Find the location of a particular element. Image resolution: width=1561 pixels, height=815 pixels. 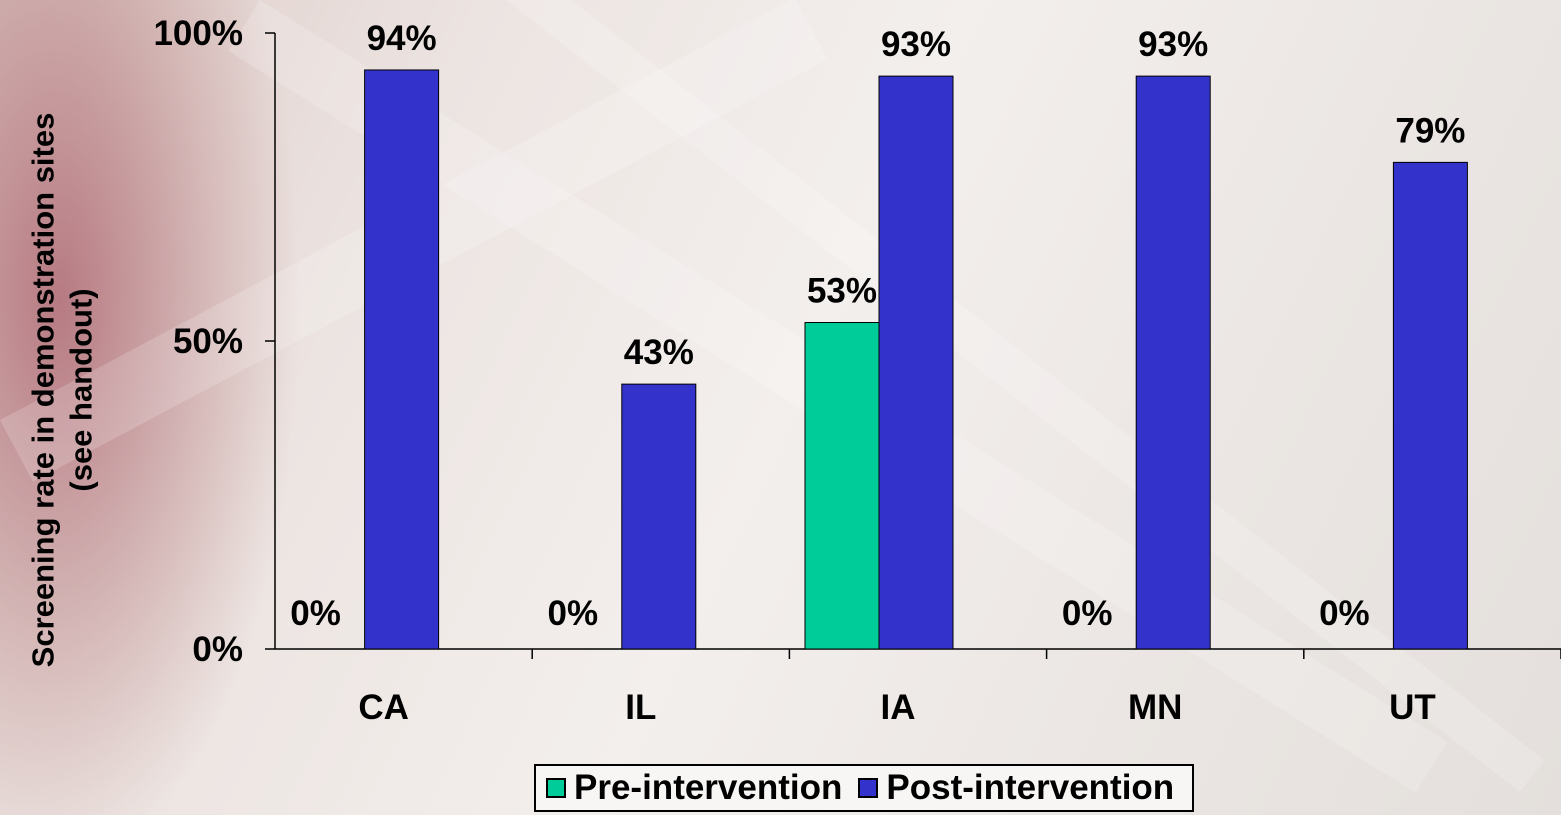

data-label-post-ia: 93% is located at coordinates (916, 44).